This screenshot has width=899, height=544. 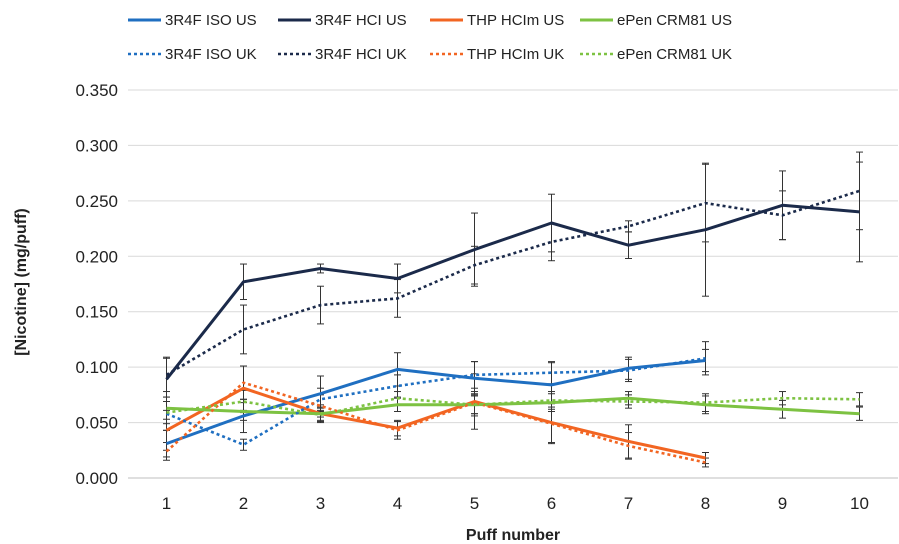 I want to click on y-tick-label: 0.000, so click(x=96, y=478).